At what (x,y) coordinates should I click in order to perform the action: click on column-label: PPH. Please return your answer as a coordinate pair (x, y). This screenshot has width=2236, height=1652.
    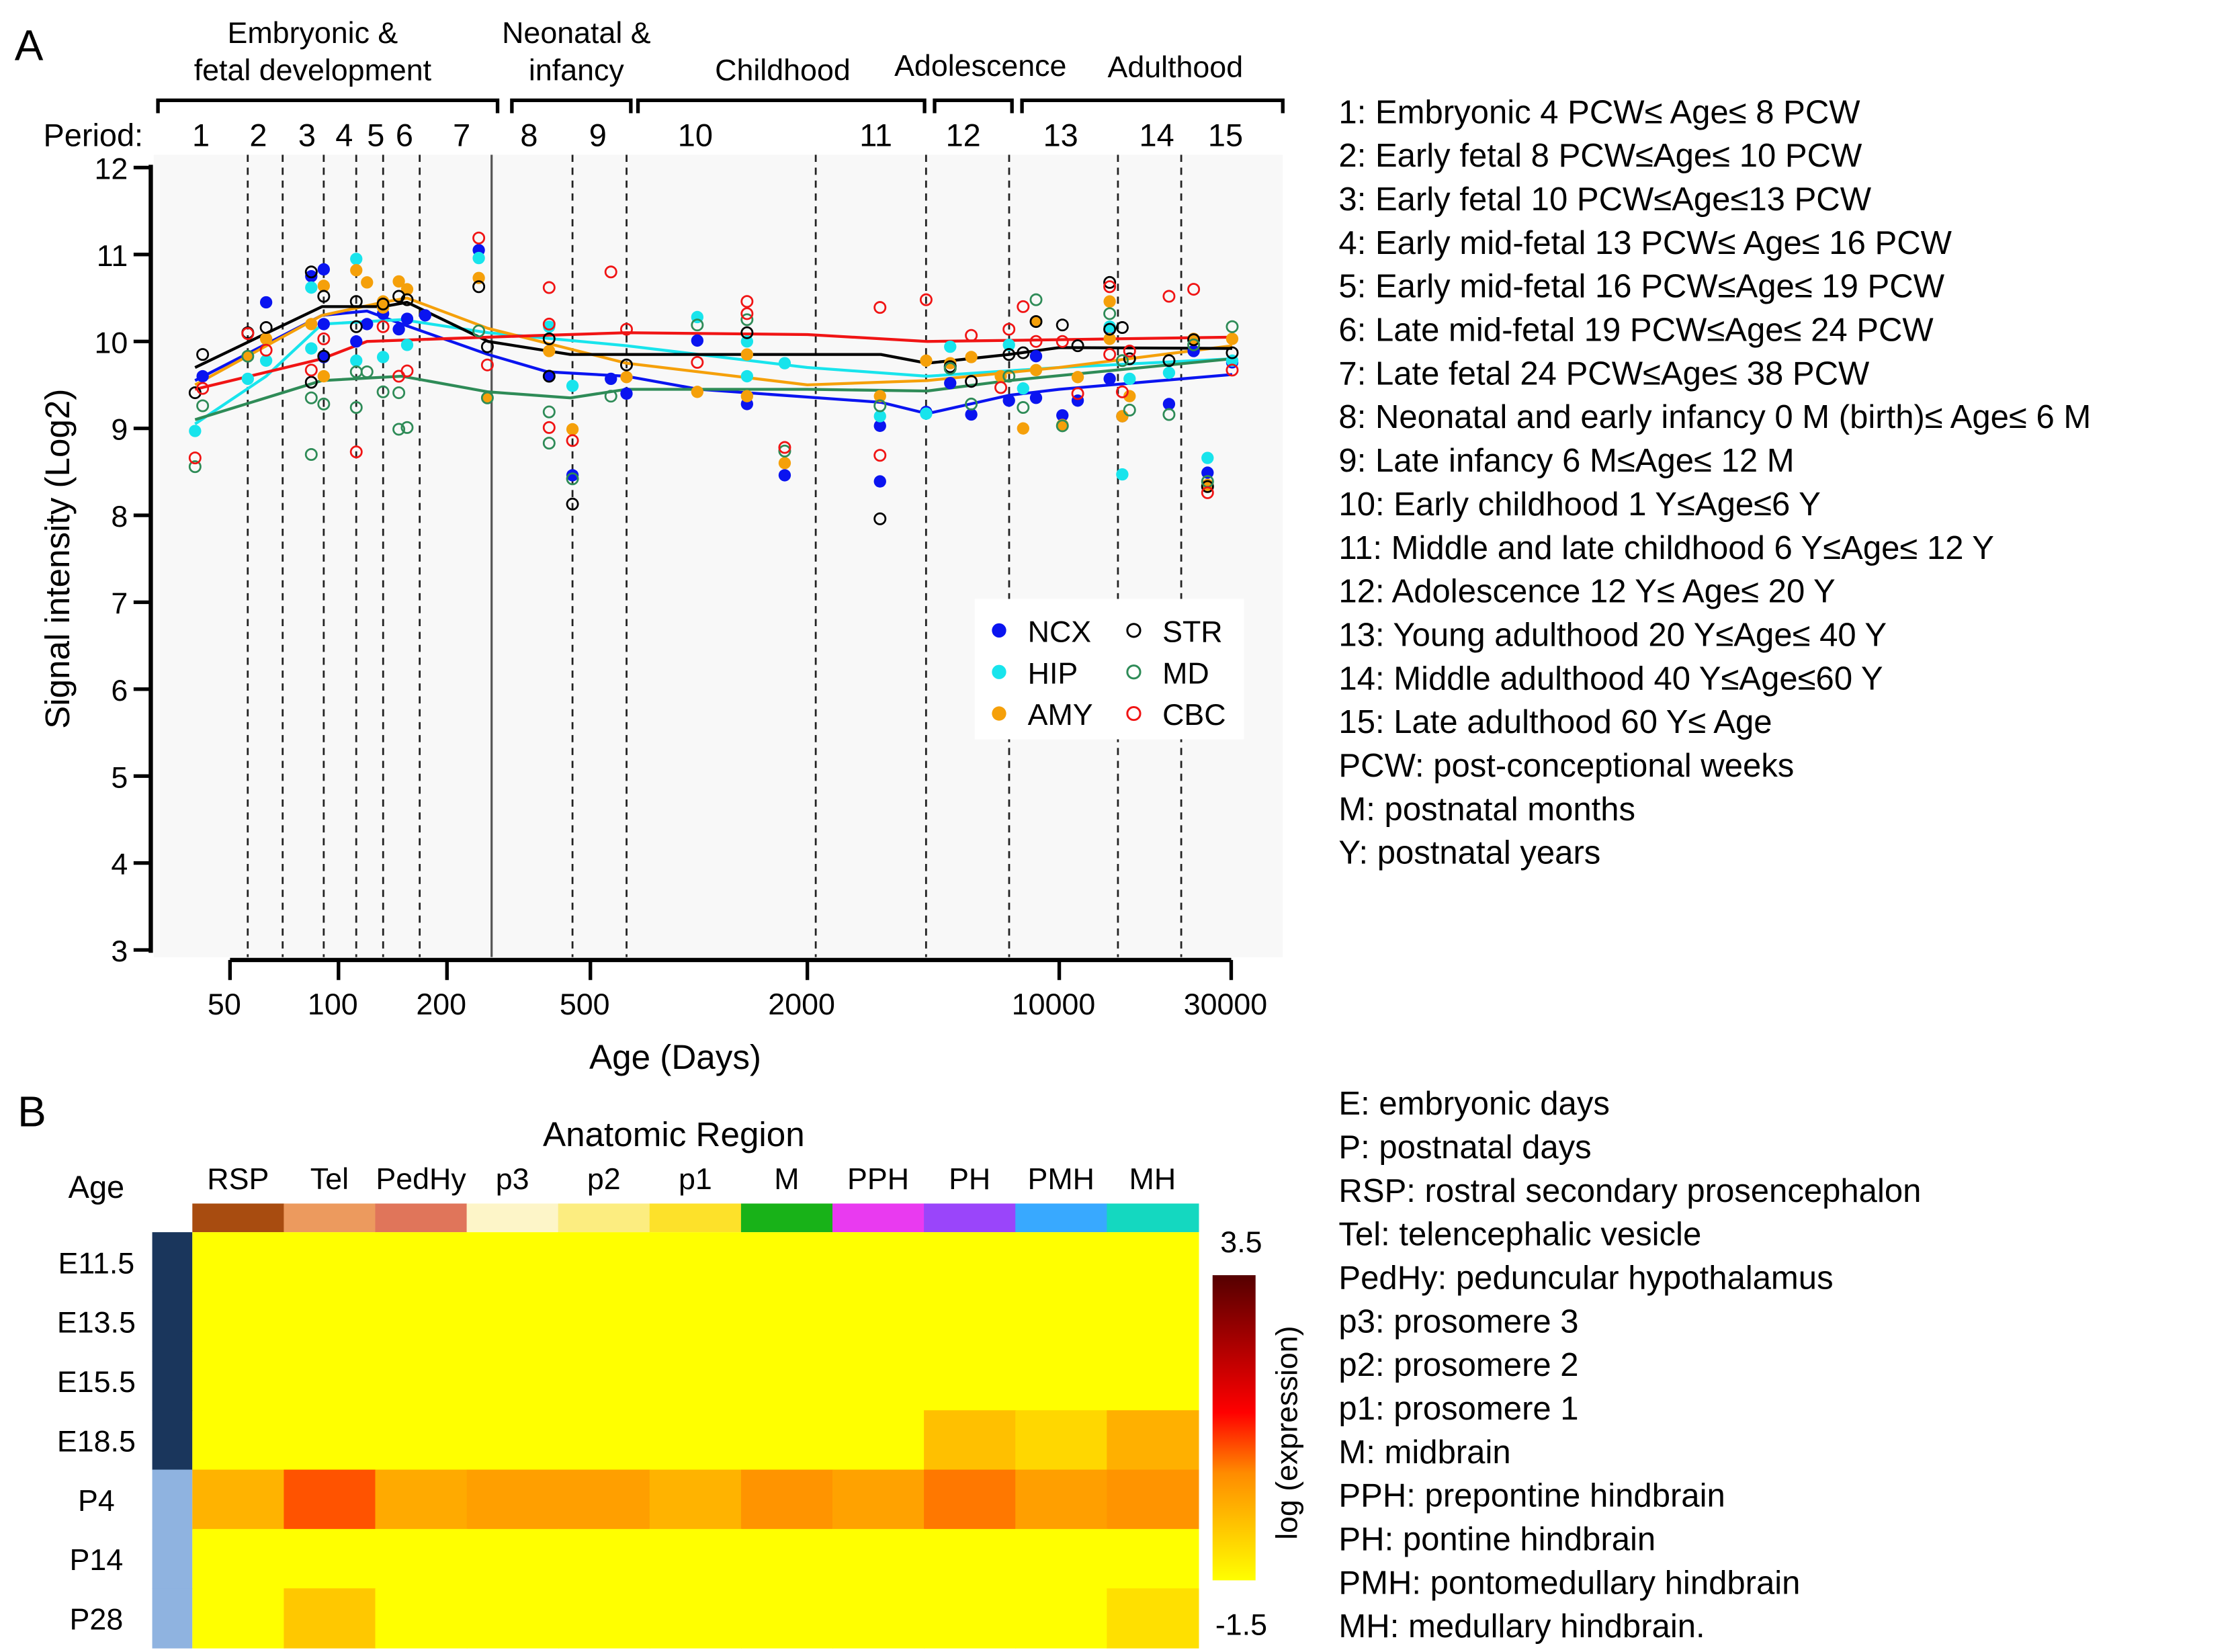
    Looking at the image, I should click on (878, 1179).